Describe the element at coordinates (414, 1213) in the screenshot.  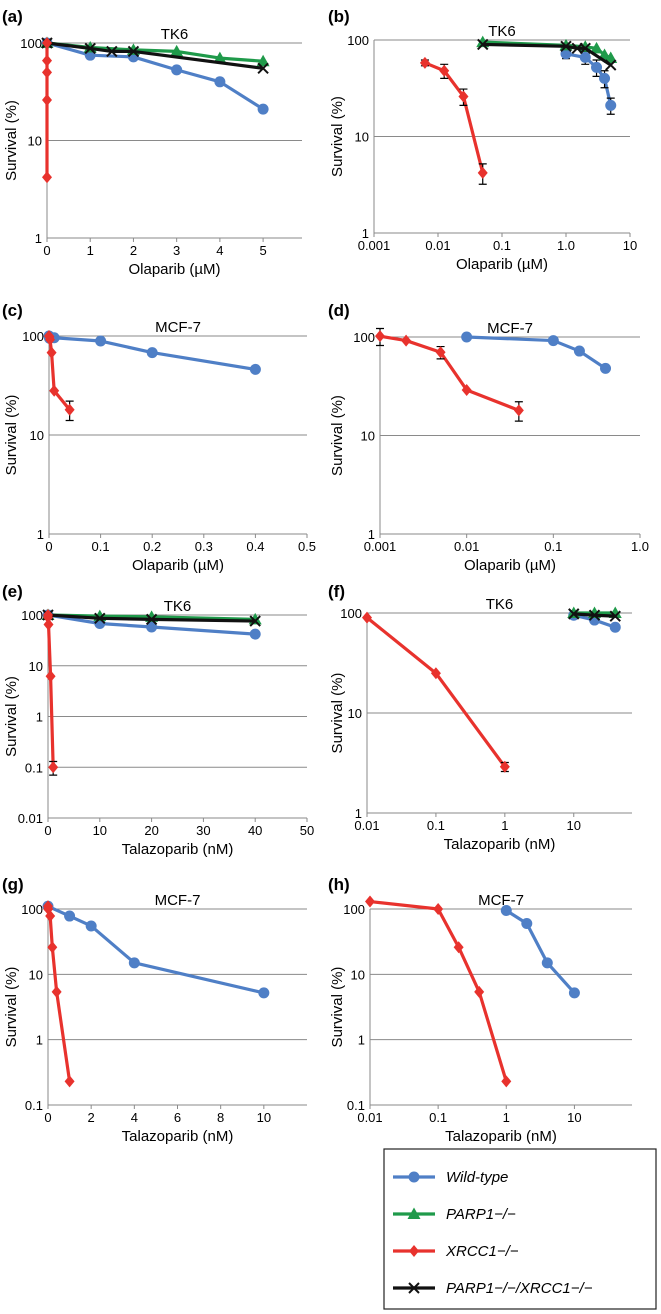
I see `legend-marker-parp1` at that location.